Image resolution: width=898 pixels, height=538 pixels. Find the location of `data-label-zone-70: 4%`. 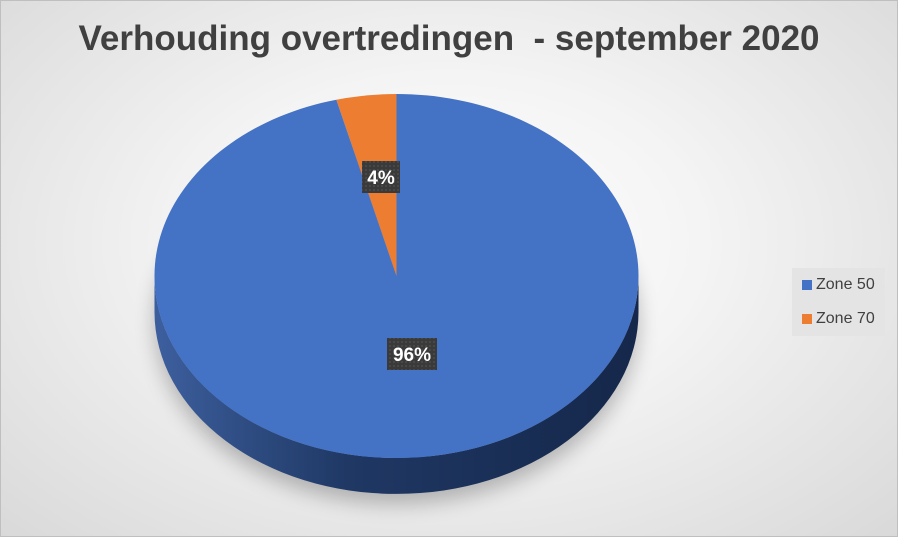

data-label-zone-70: 4% is located at coordinates (381, 177).